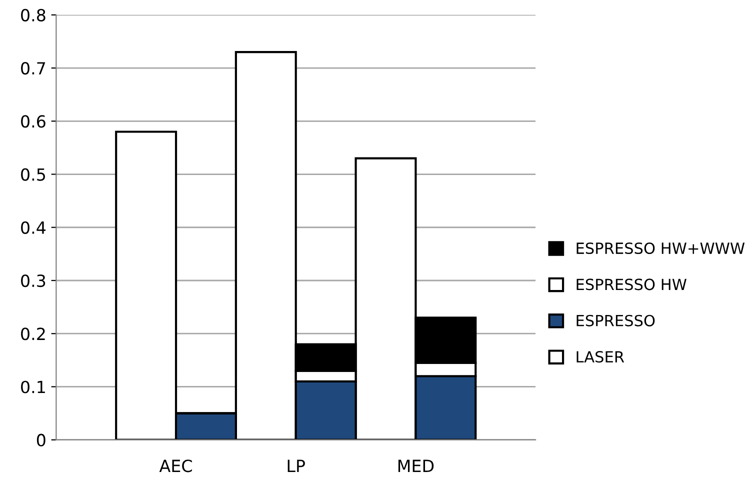  What do you see at coordinates (175, 466) in the screenshot?
I see `x-tick-label: AEC` at bounding box center [175, 466].